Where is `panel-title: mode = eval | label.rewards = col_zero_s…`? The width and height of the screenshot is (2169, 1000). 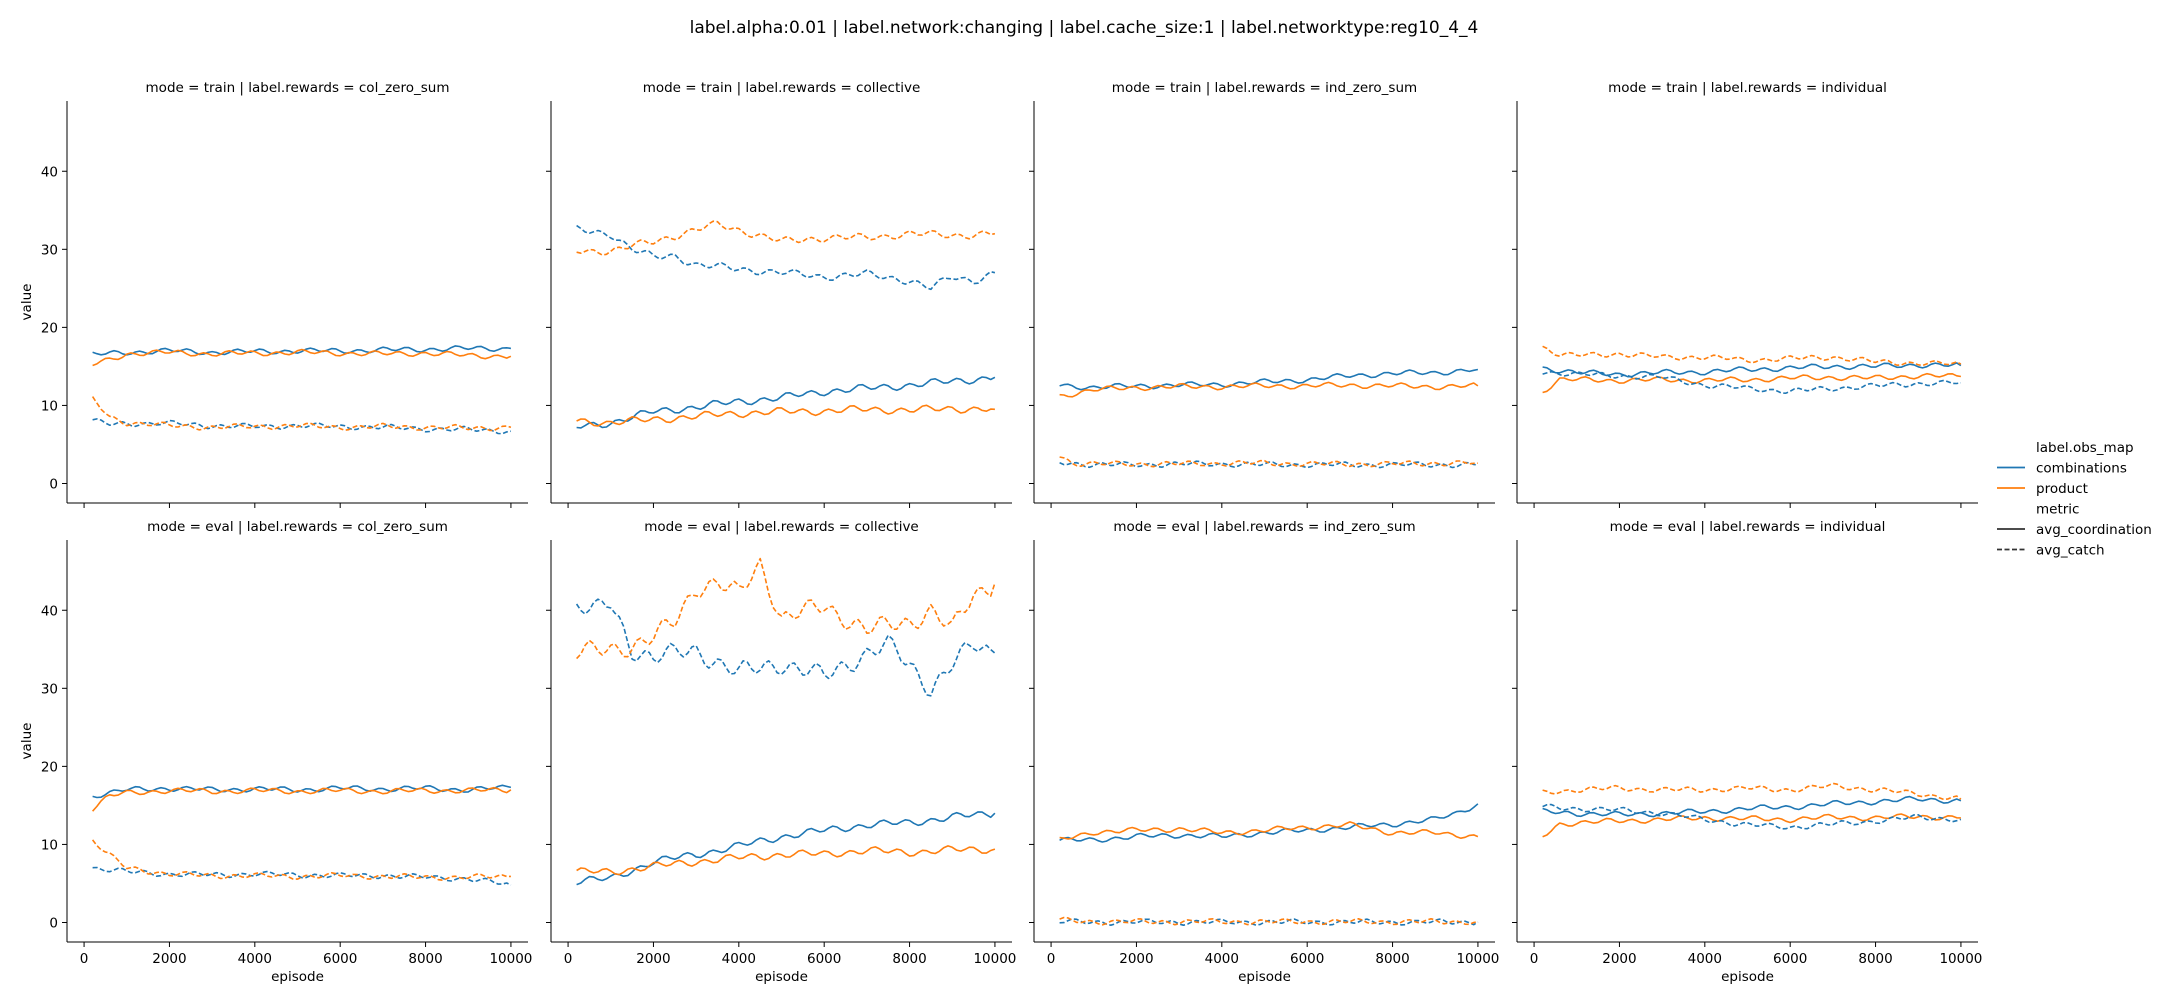
panel-title: mode = eval | label.rewards = col_zero_s… is located at coordinates (297, 527).